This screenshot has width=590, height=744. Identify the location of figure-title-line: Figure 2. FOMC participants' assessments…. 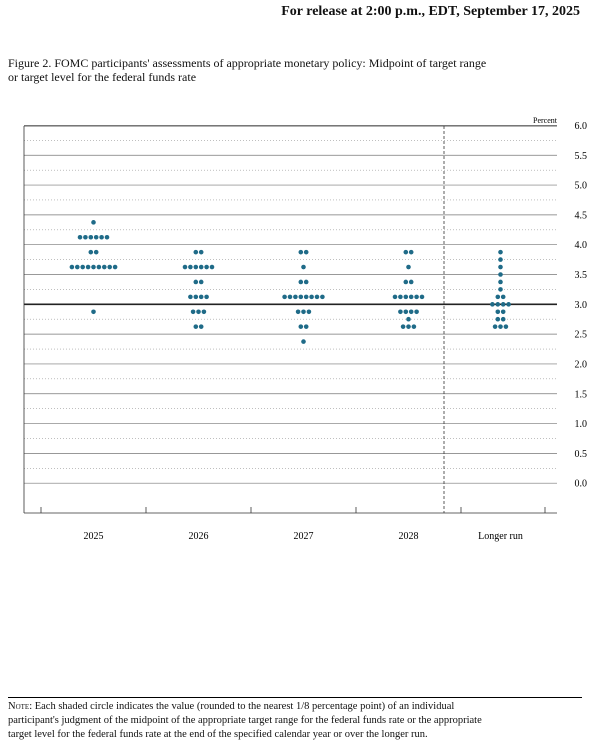
(247, 63).